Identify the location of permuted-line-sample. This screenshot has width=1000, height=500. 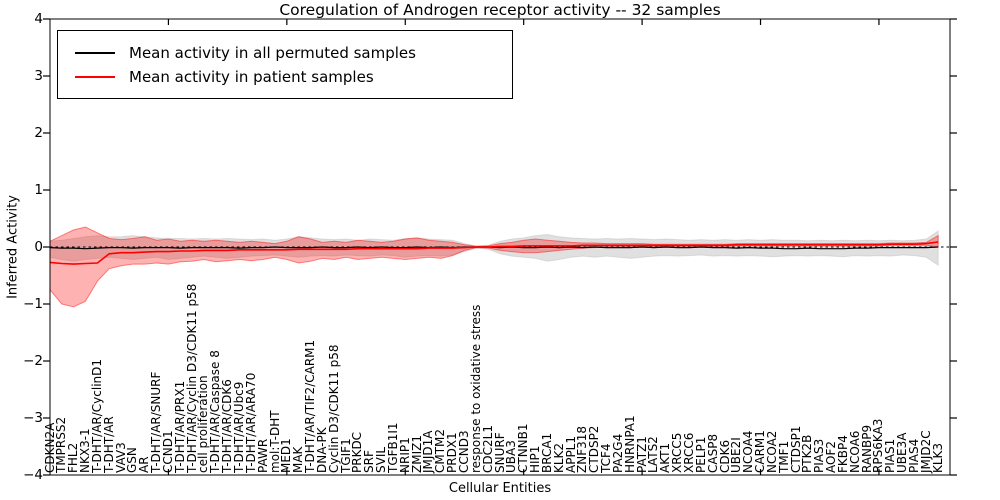
(95, 52).